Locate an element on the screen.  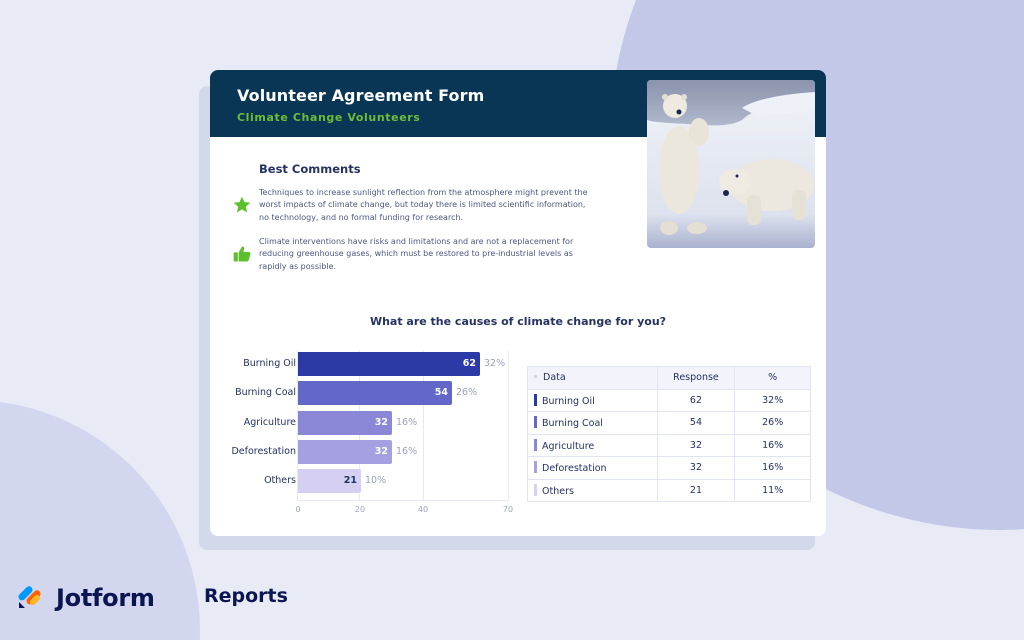
bar-row-others: Others 21 10% is located at coordinates (365, 481).